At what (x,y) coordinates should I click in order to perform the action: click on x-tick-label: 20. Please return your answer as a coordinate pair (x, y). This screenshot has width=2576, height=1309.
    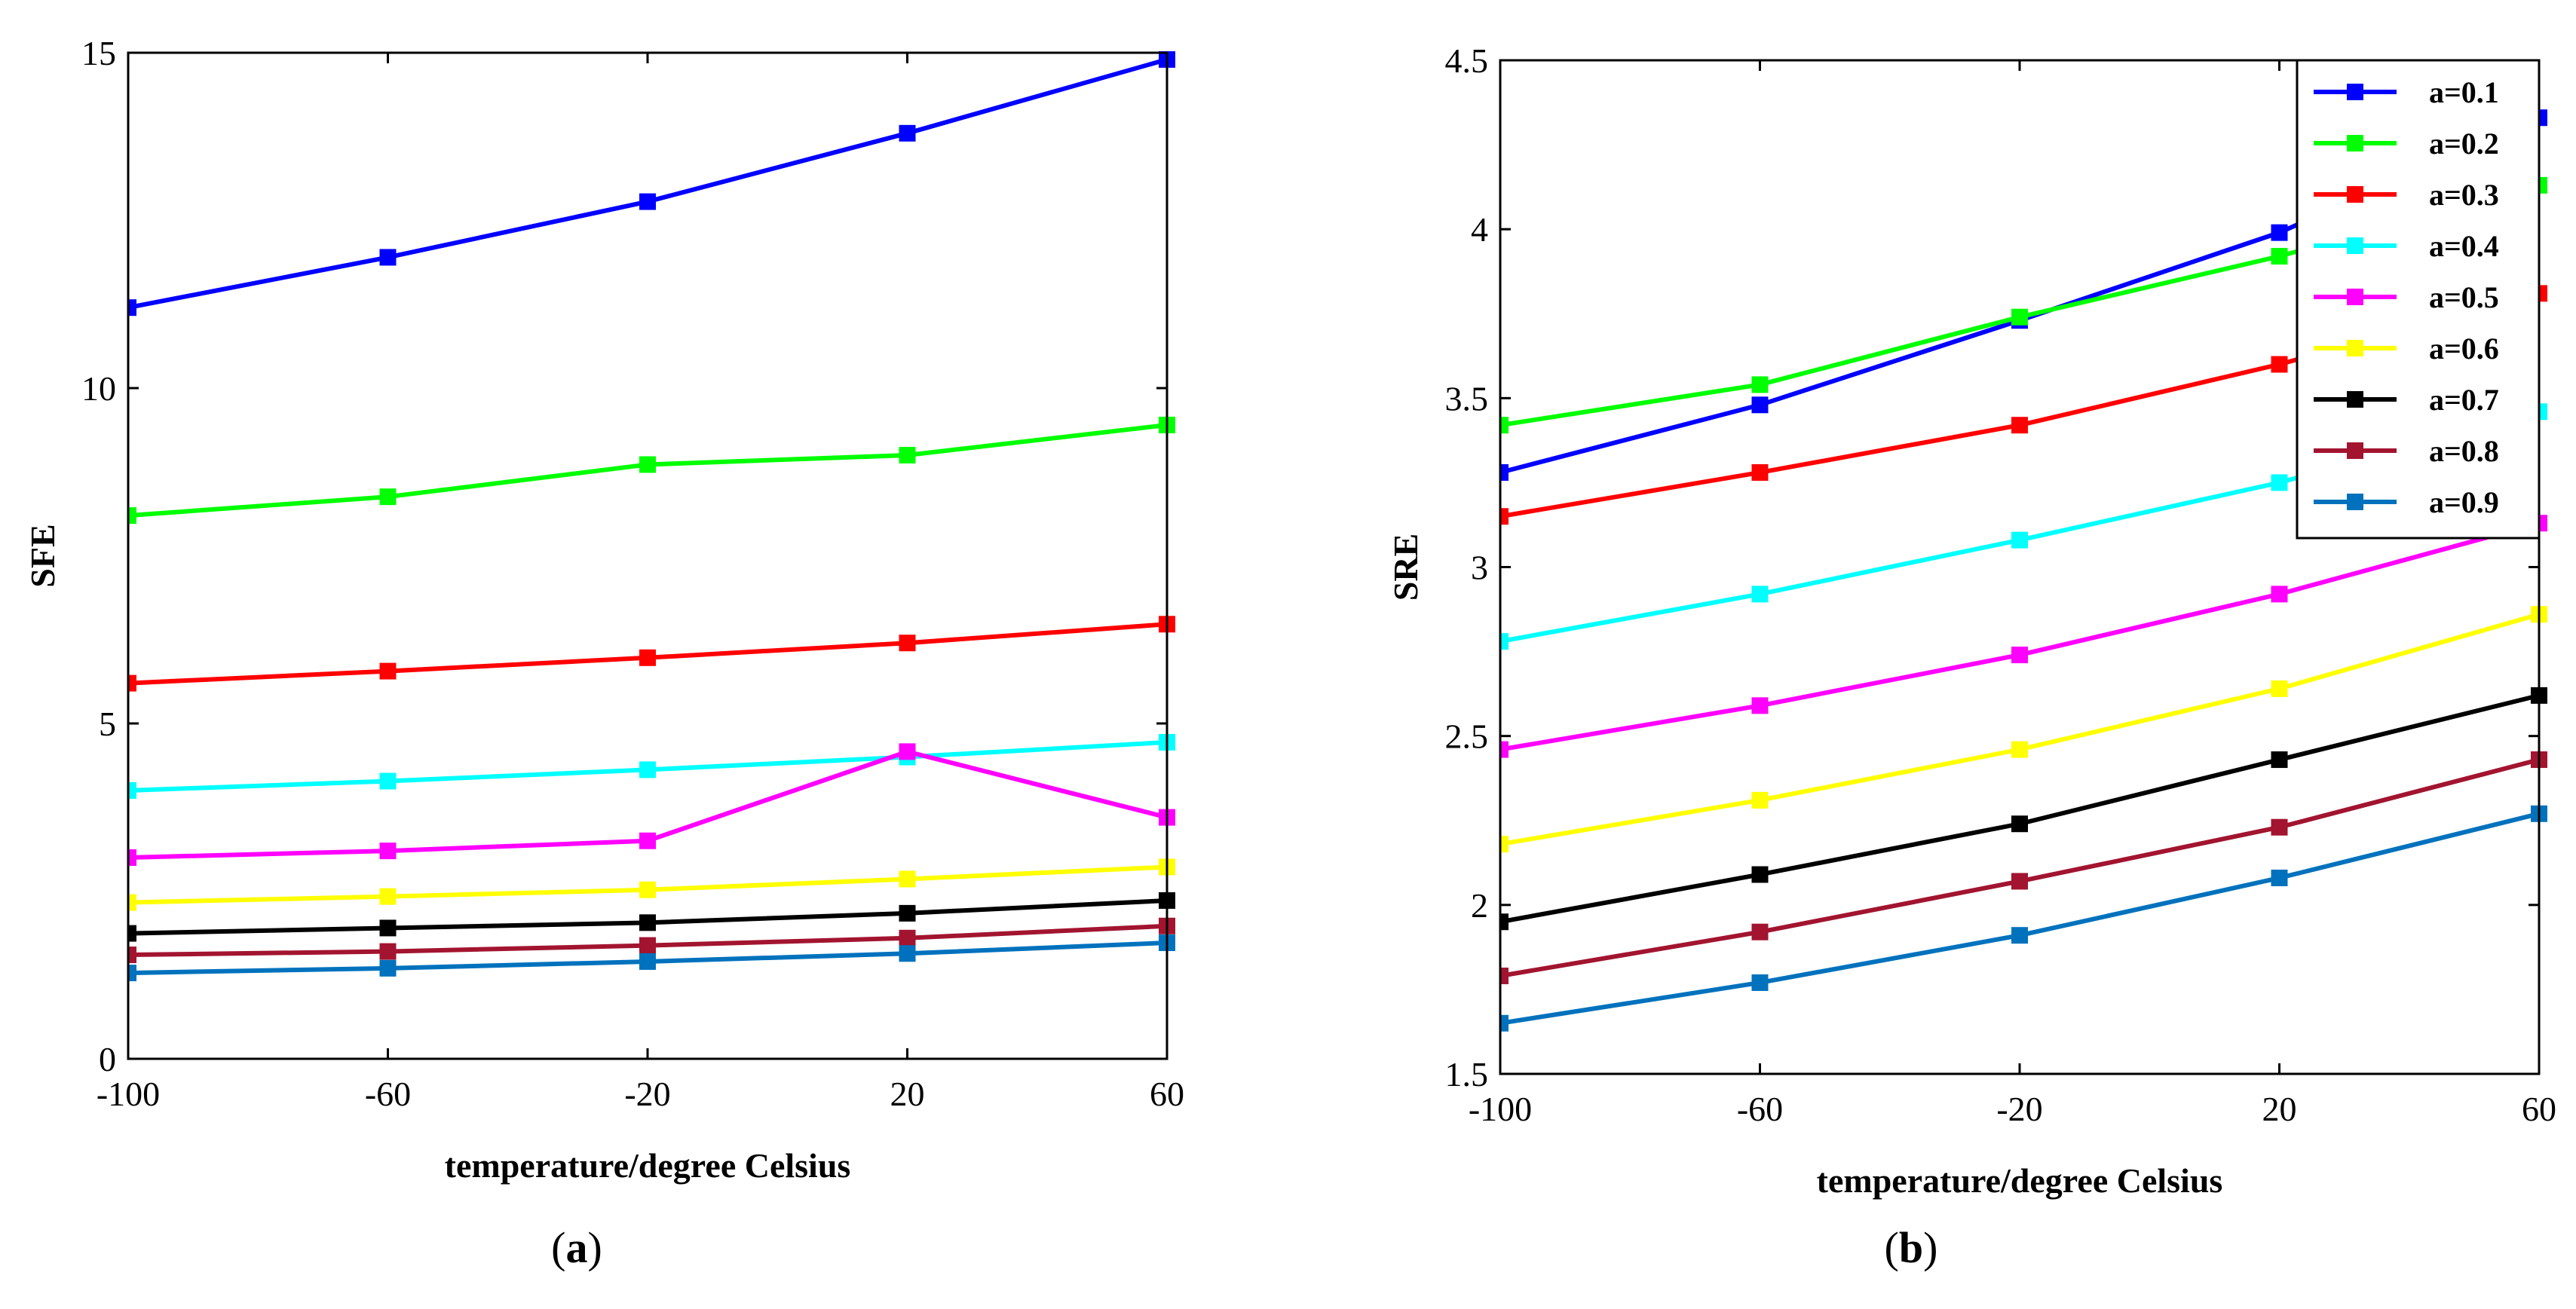
    Looking at the image, I should click on (2279, 1109).